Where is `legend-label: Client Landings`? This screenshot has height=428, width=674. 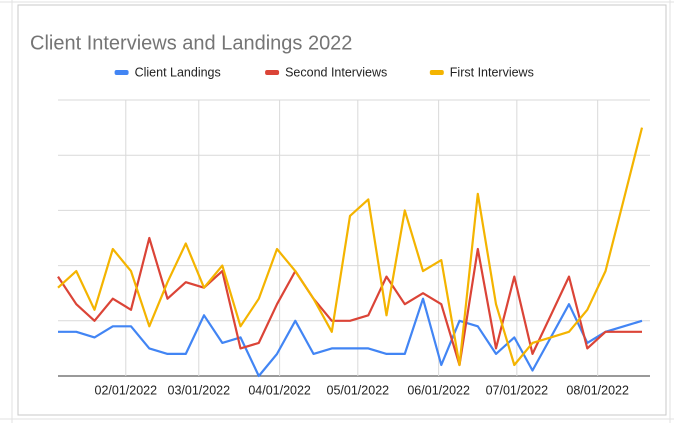 legend-label: Client Landings is located at coordinates (178, 72).